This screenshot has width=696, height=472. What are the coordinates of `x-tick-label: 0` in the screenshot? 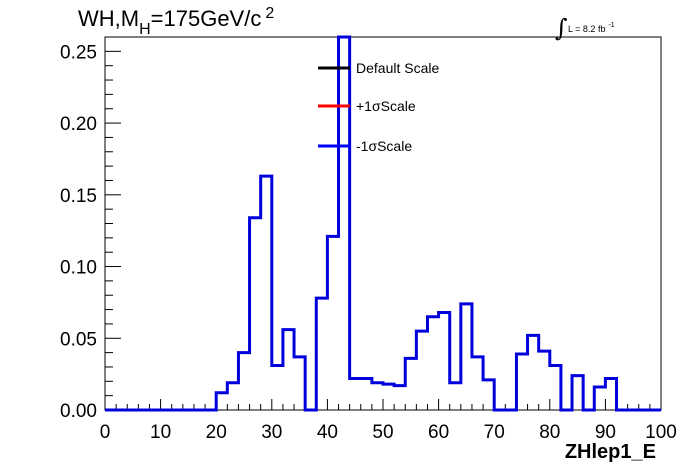 It's located at (105, 432).